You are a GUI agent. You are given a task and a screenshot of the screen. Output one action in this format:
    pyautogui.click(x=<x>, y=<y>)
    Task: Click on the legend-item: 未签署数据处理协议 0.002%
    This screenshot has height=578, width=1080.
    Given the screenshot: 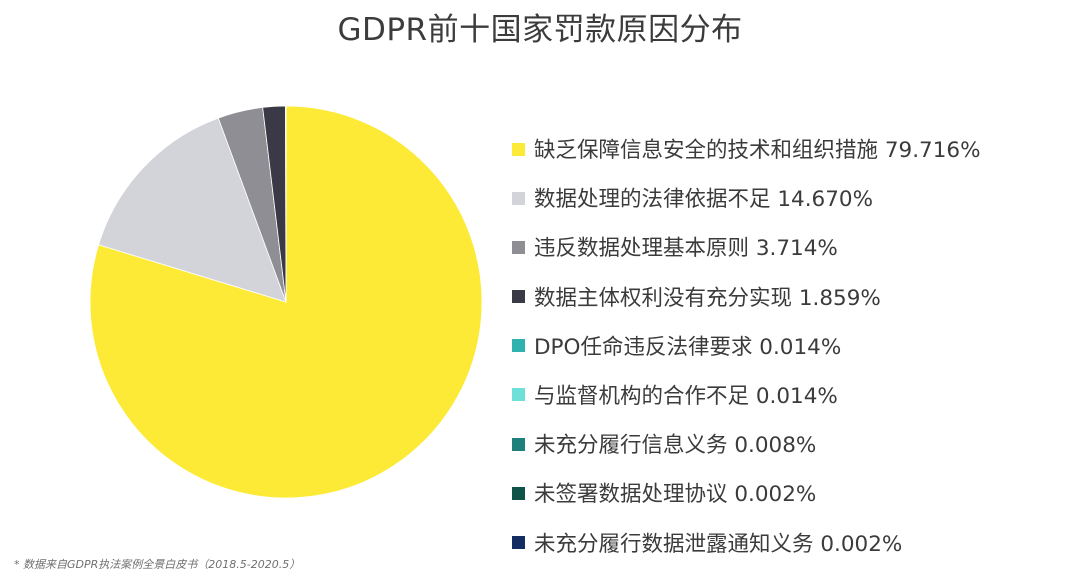 What is the action you would take?
    pyautogui.click(x=792, y=496)
    